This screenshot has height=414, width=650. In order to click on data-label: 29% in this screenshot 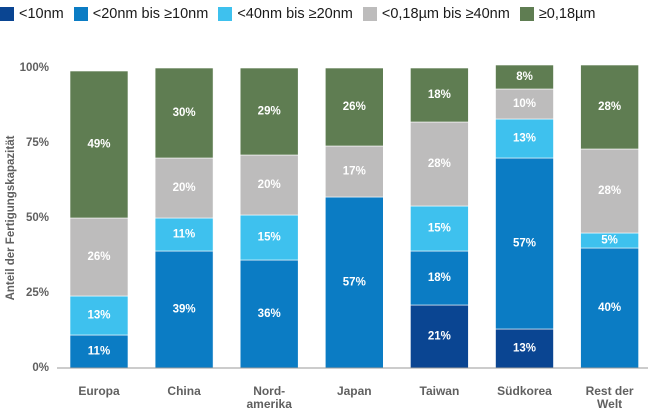, I will do `click(269, 112)`.